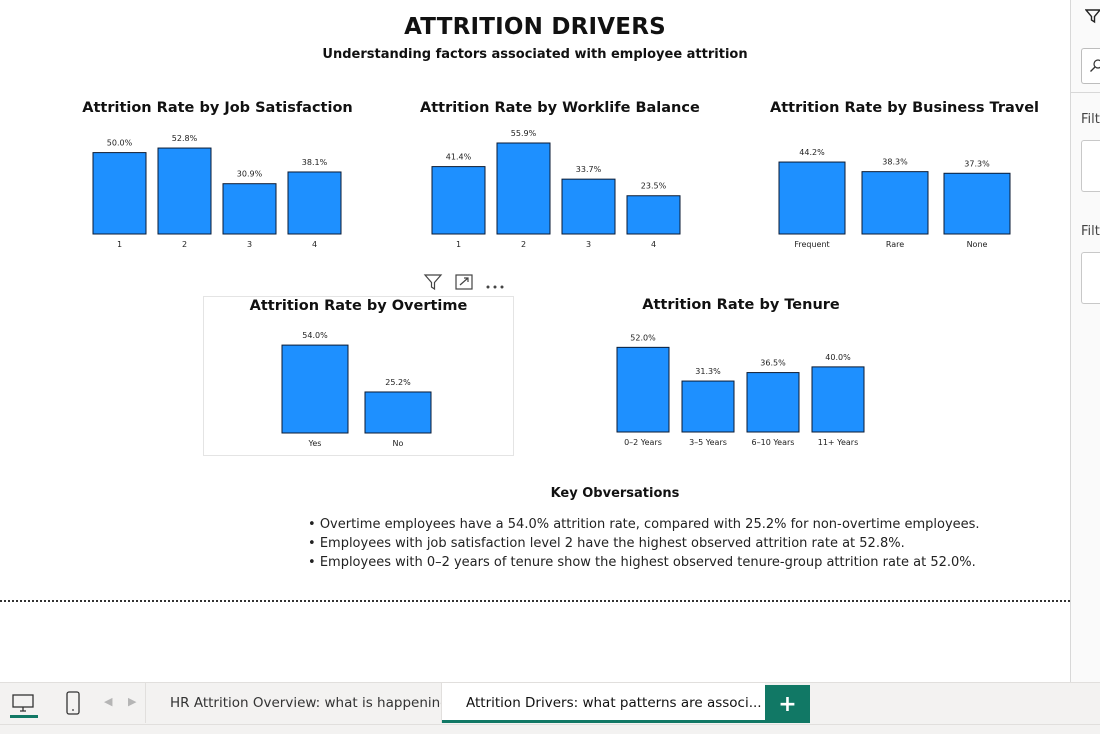  I want to click on monitor-icon, so click(23, 703).